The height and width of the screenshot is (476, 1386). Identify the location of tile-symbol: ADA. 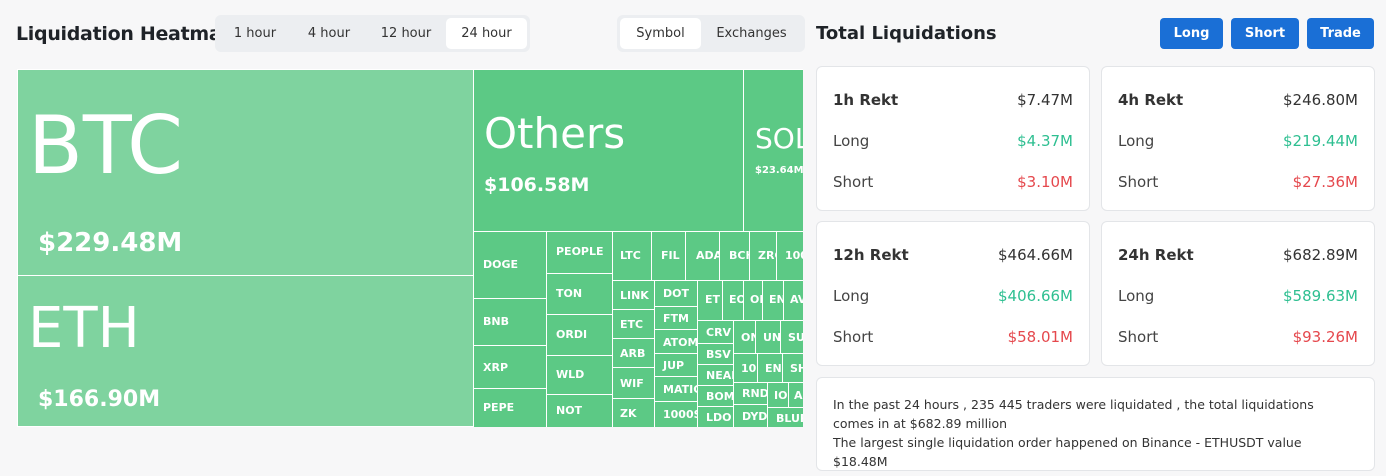
(708, 255).